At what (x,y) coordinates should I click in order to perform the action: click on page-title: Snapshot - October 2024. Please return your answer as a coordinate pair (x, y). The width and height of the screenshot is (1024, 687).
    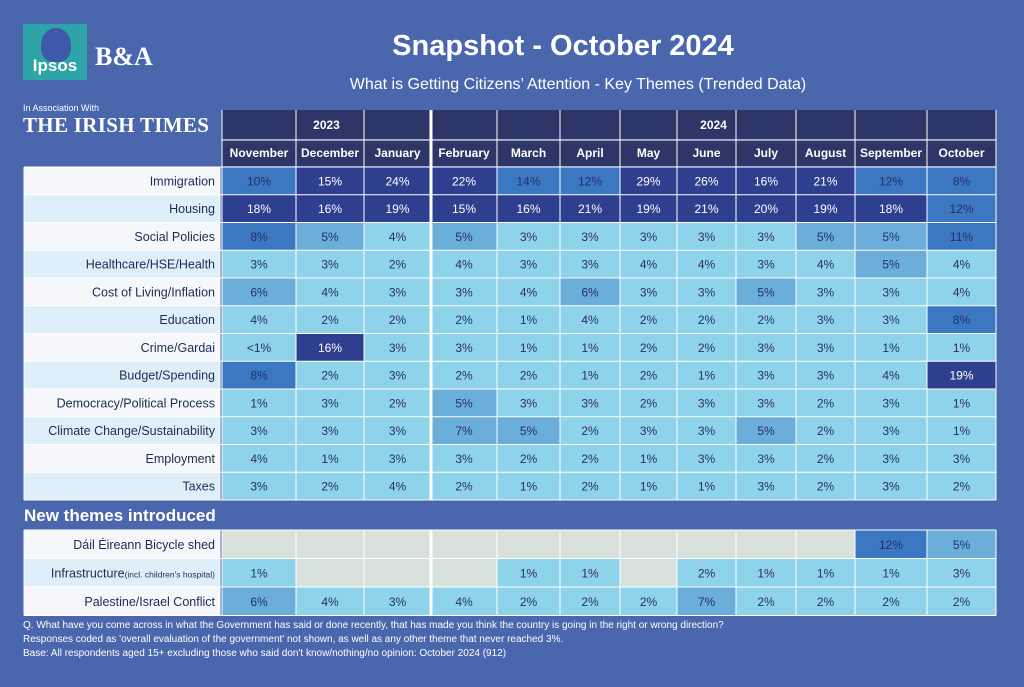
    Looking at the image, I should click on (563, 46).